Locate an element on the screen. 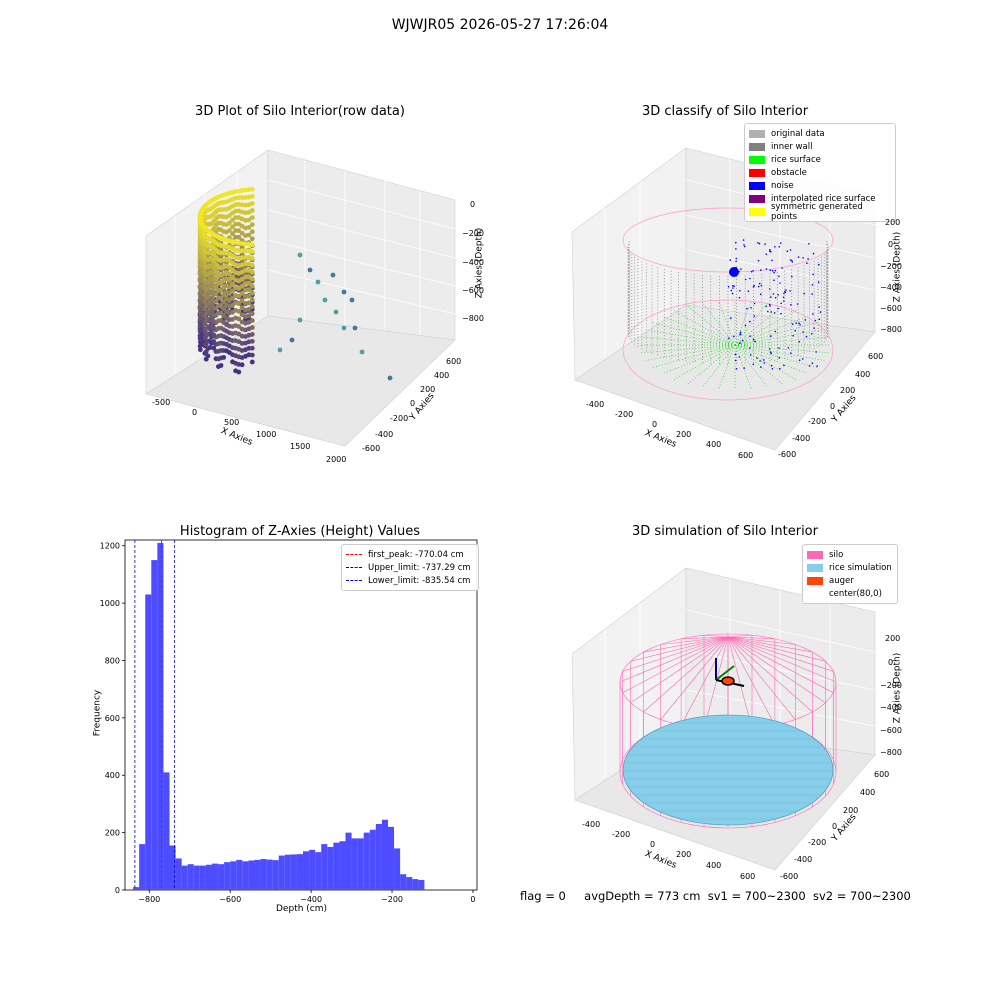  panel4-legend: silo rice simulation auger center(80,0) is located at coordinates (850, 574).